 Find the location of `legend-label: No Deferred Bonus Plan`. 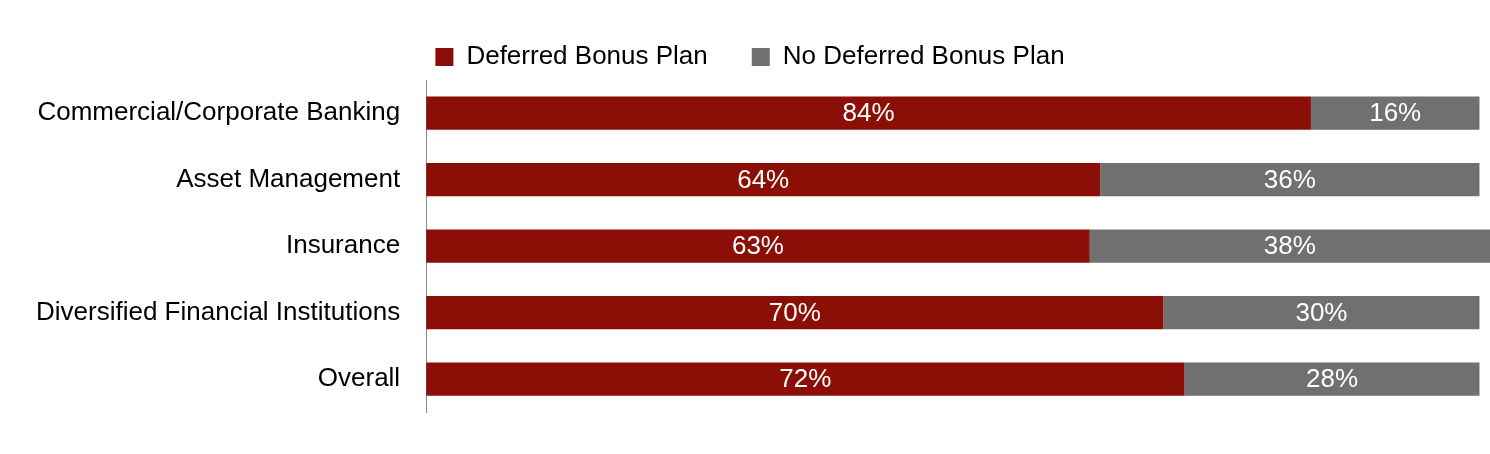

legend-label: No Deferred Bonus Plan is located at coordinates (923, 55).